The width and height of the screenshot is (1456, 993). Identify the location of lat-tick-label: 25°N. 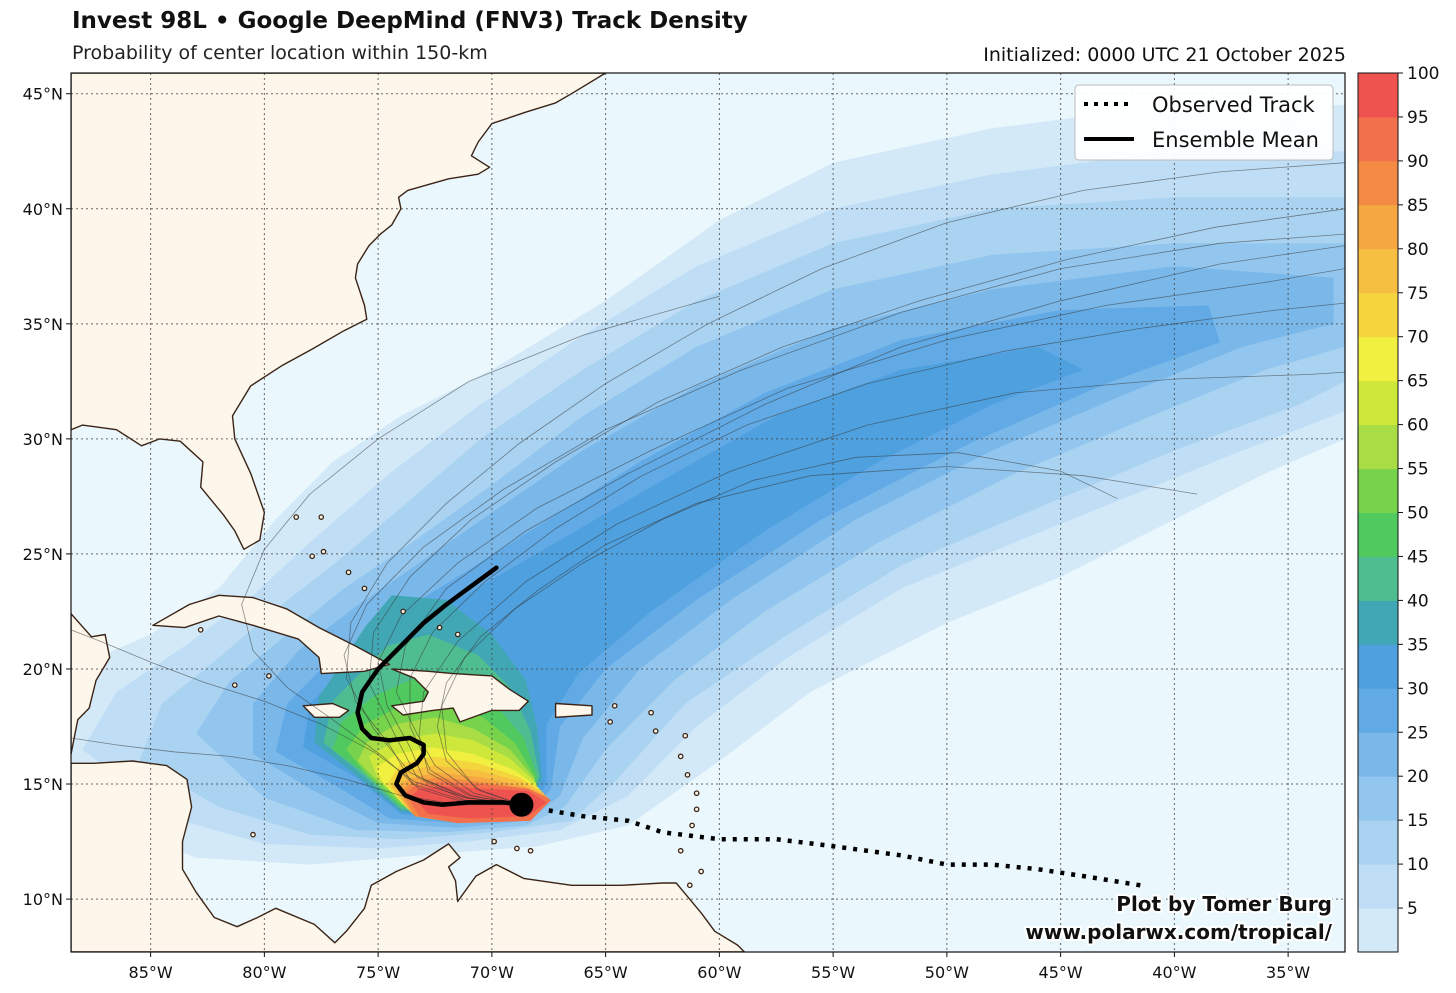
(43, 554).